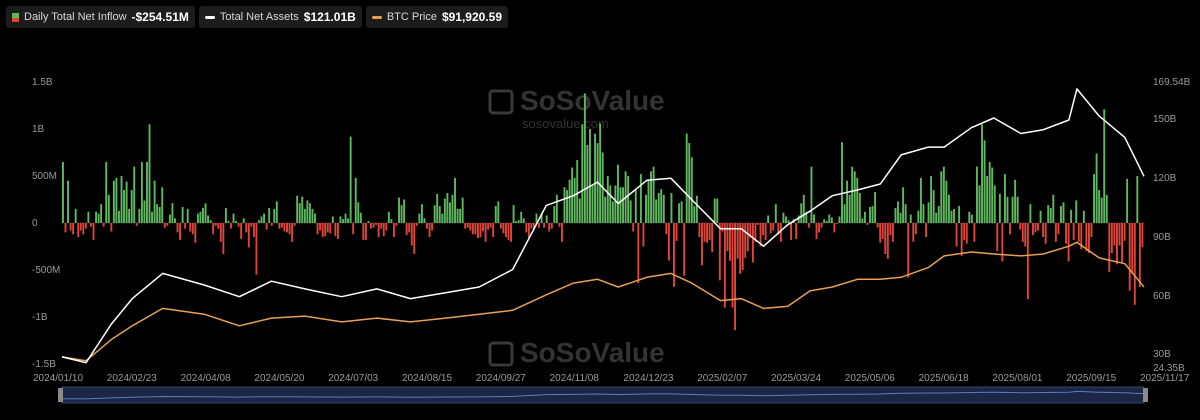 Image resolution: width=1200 pixels, height=420 pixels. What do you see at coordinates (944, 378) in the screenshot?
I see `x-axis-tick-label: 2025/06/18` at bounding box center [944, 378].